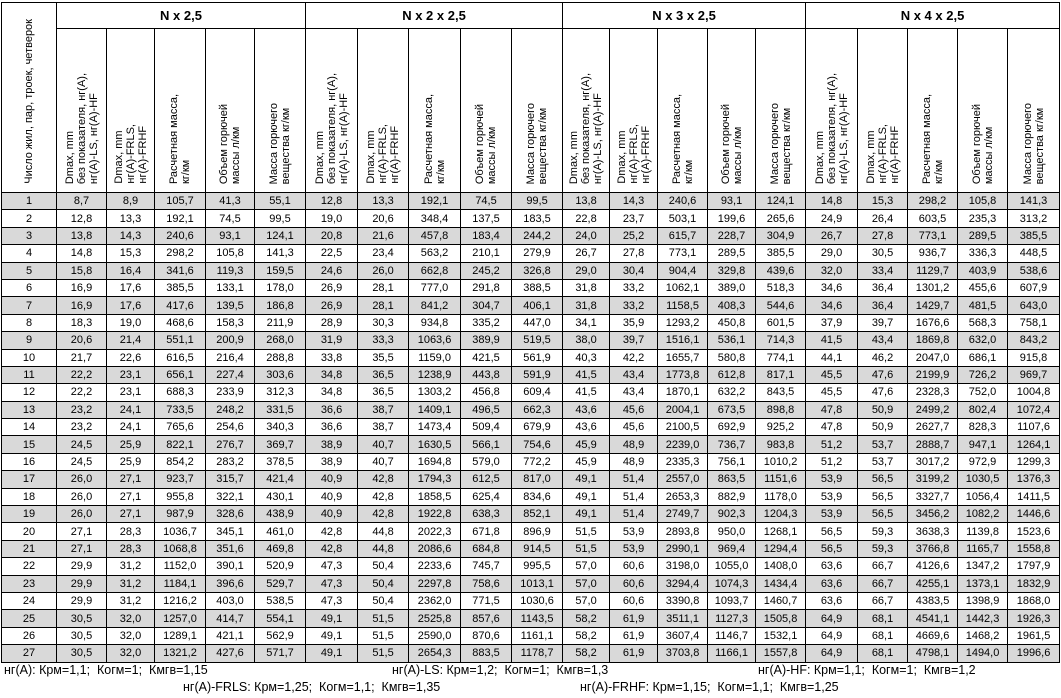 This screenshot has width=1061, height=698. What do you see at coordinates (81, 479) in the screenshot?
I see `cell: 26,0` at bounding box center [81, 479].